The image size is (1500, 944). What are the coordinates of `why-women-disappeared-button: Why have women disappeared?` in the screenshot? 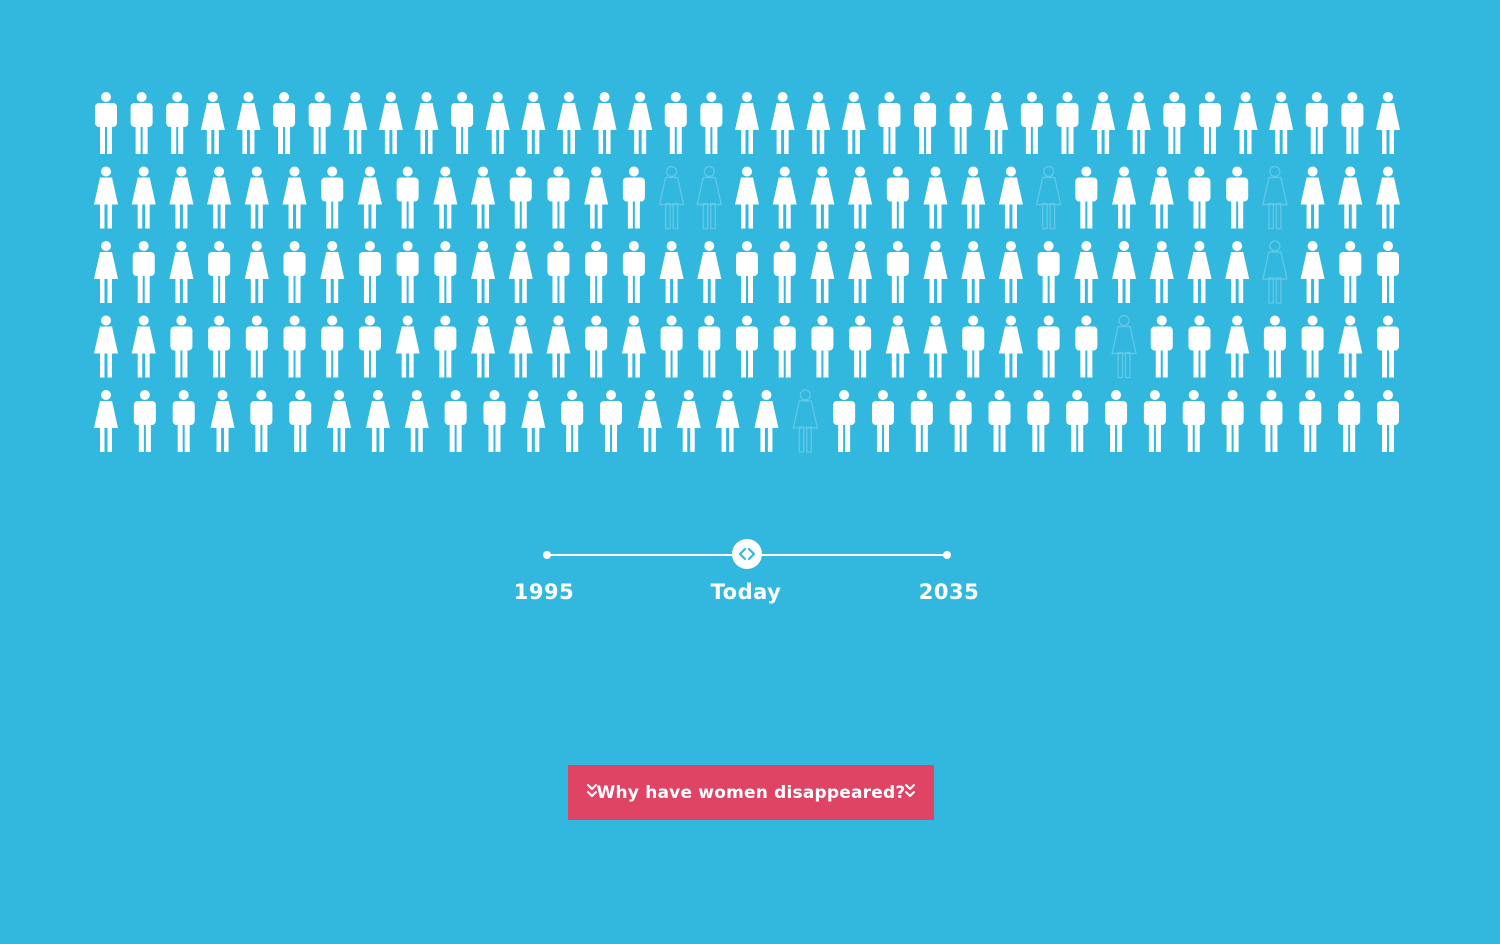 It's located at (751, 792).